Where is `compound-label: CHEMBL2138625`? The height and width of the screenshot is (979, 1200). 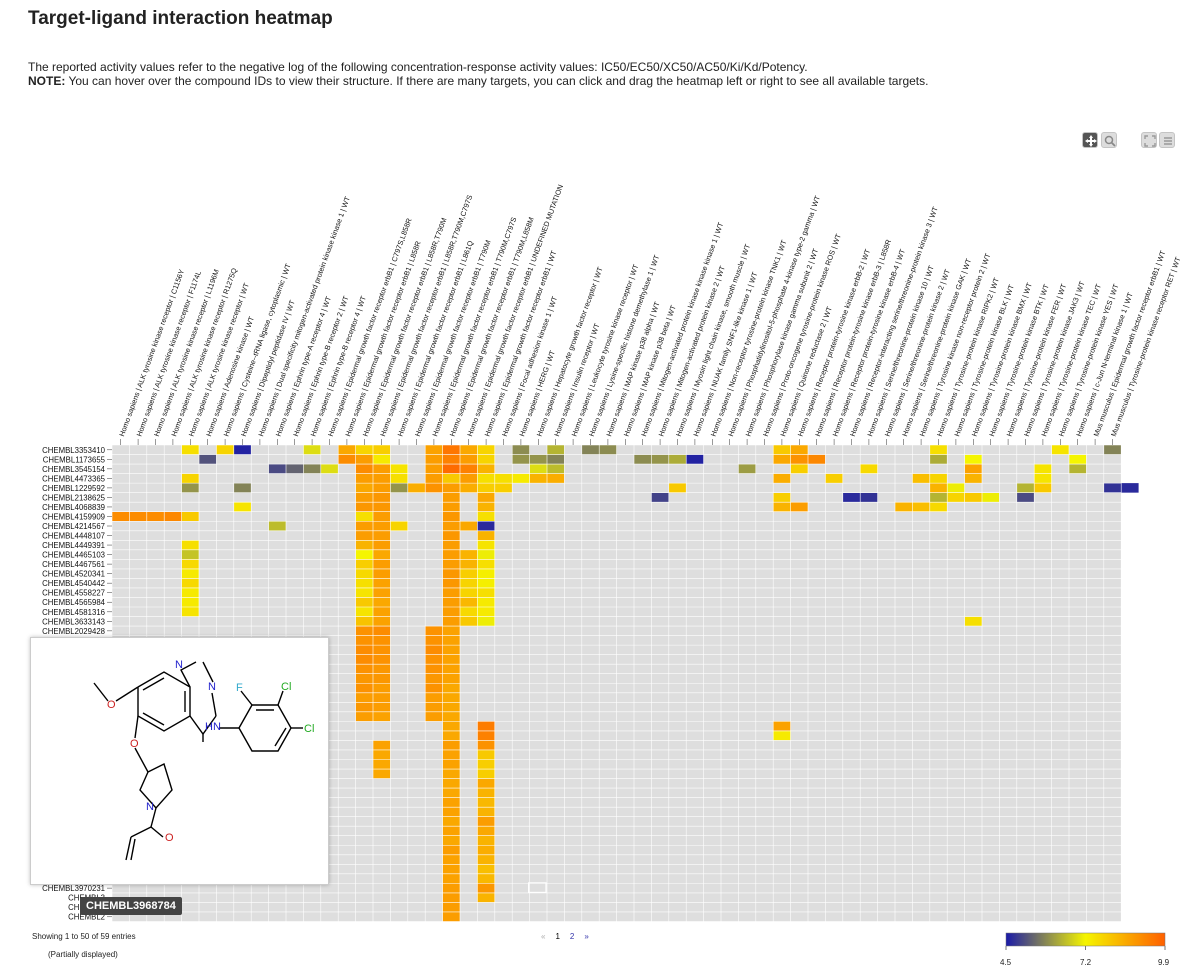
compound-label: CHEMBL2138625 is located at coordinates (74, 497).